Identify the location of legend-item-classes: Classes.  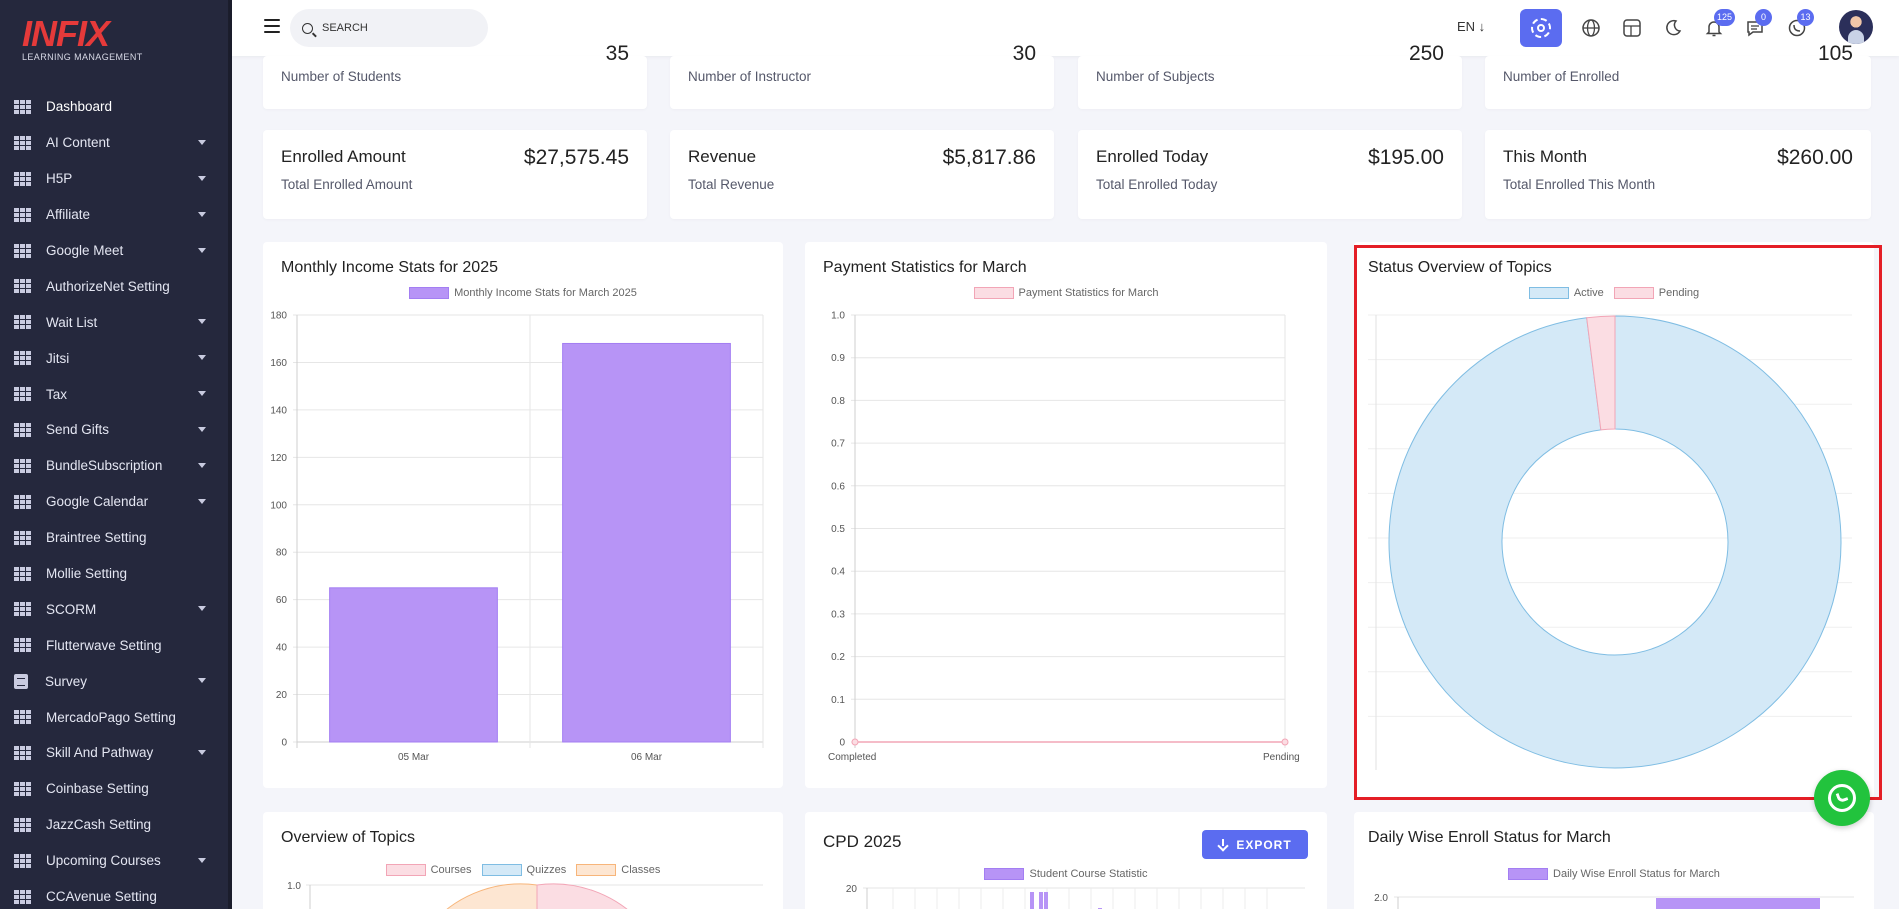
(618, 870).